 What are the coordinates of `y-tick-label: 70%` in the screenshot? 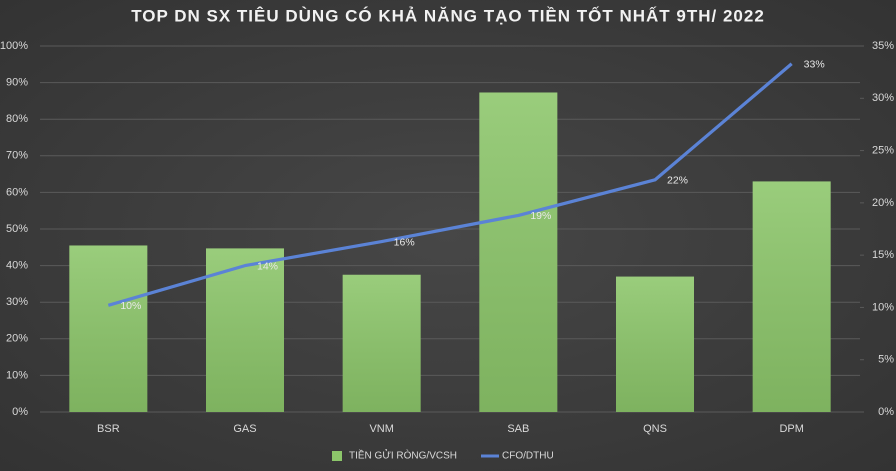 It's located at (17, 156).